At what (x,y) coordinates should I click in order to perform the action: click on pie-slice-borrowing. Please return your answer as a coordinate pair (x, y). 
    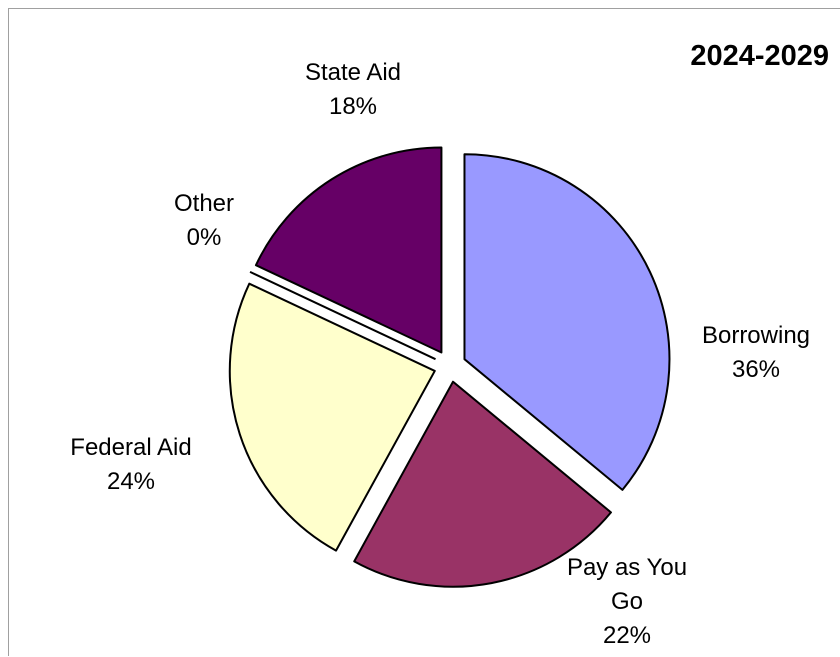
    Looking at the image, I should click on (567, 322).